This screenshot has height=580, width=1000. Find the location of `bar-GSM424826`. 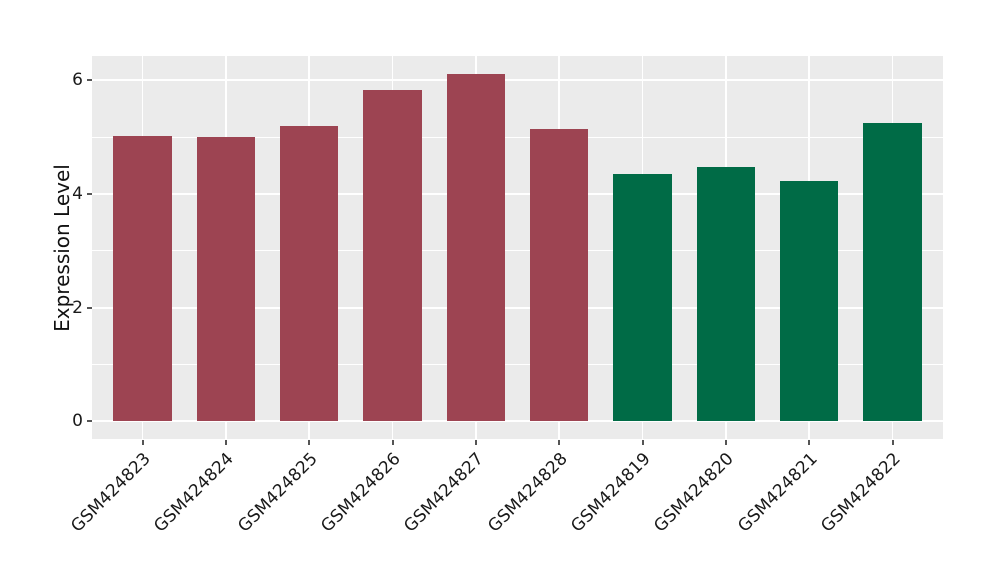

bar-GSM424826 is located at coordinates (392, 255).